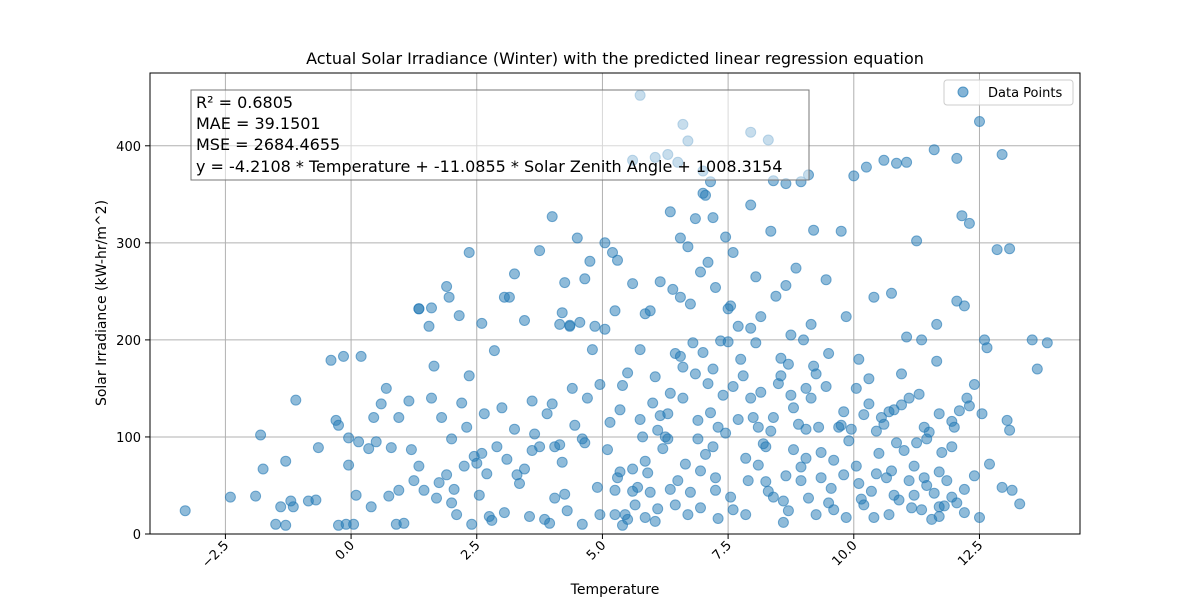  What do you see at coordinates (345, 550) in the screenshot?
I see `x-tick-label: 0.0` at bounding box center [345, 550].